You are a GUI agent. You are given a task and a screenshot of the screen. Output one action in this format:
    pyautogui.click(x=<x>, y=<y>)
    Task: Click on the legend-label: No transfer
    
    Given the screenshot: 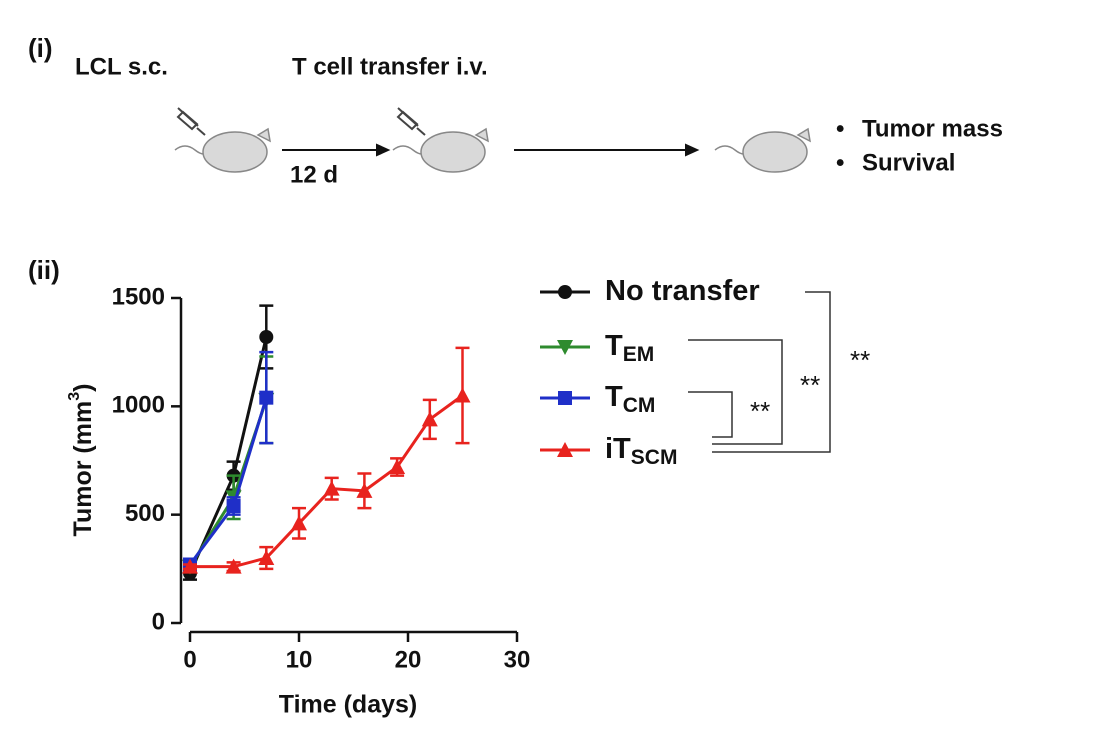 What is the action you would take?
    pyautogui.click(x=682, y=291)
    